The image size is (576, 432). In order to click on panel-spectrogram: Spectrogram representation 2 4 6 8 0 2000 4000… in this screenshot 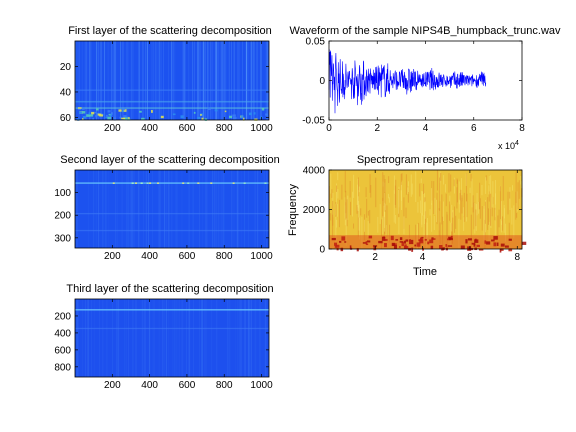, I will do `click(407, 216)`.